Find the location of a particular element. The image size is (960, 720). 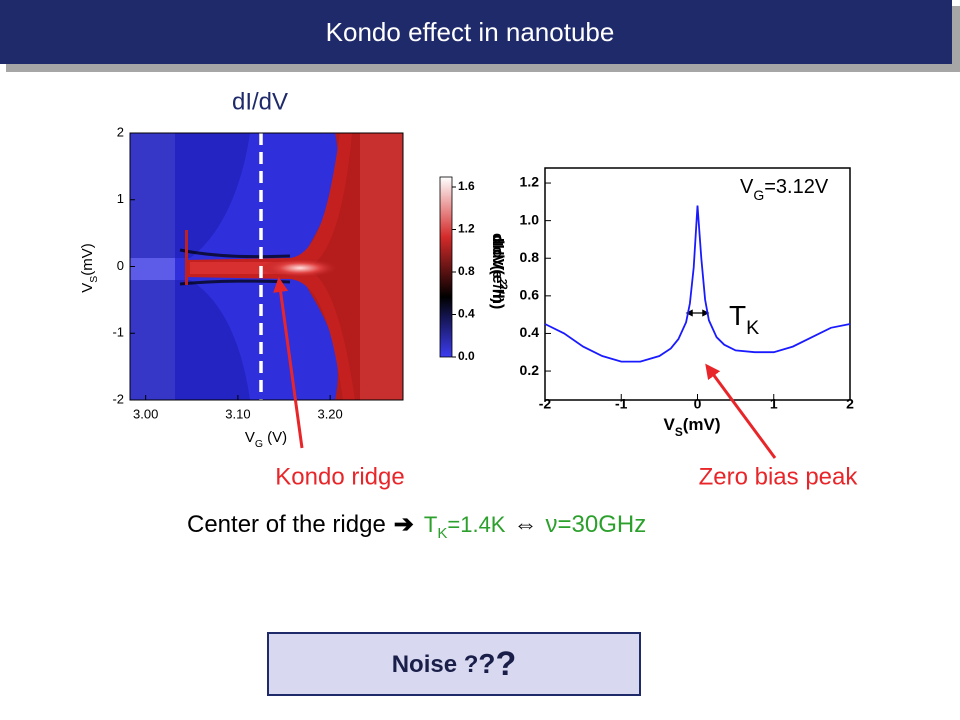

noise-text: Noise ??? is located at coordinates (454, 664).